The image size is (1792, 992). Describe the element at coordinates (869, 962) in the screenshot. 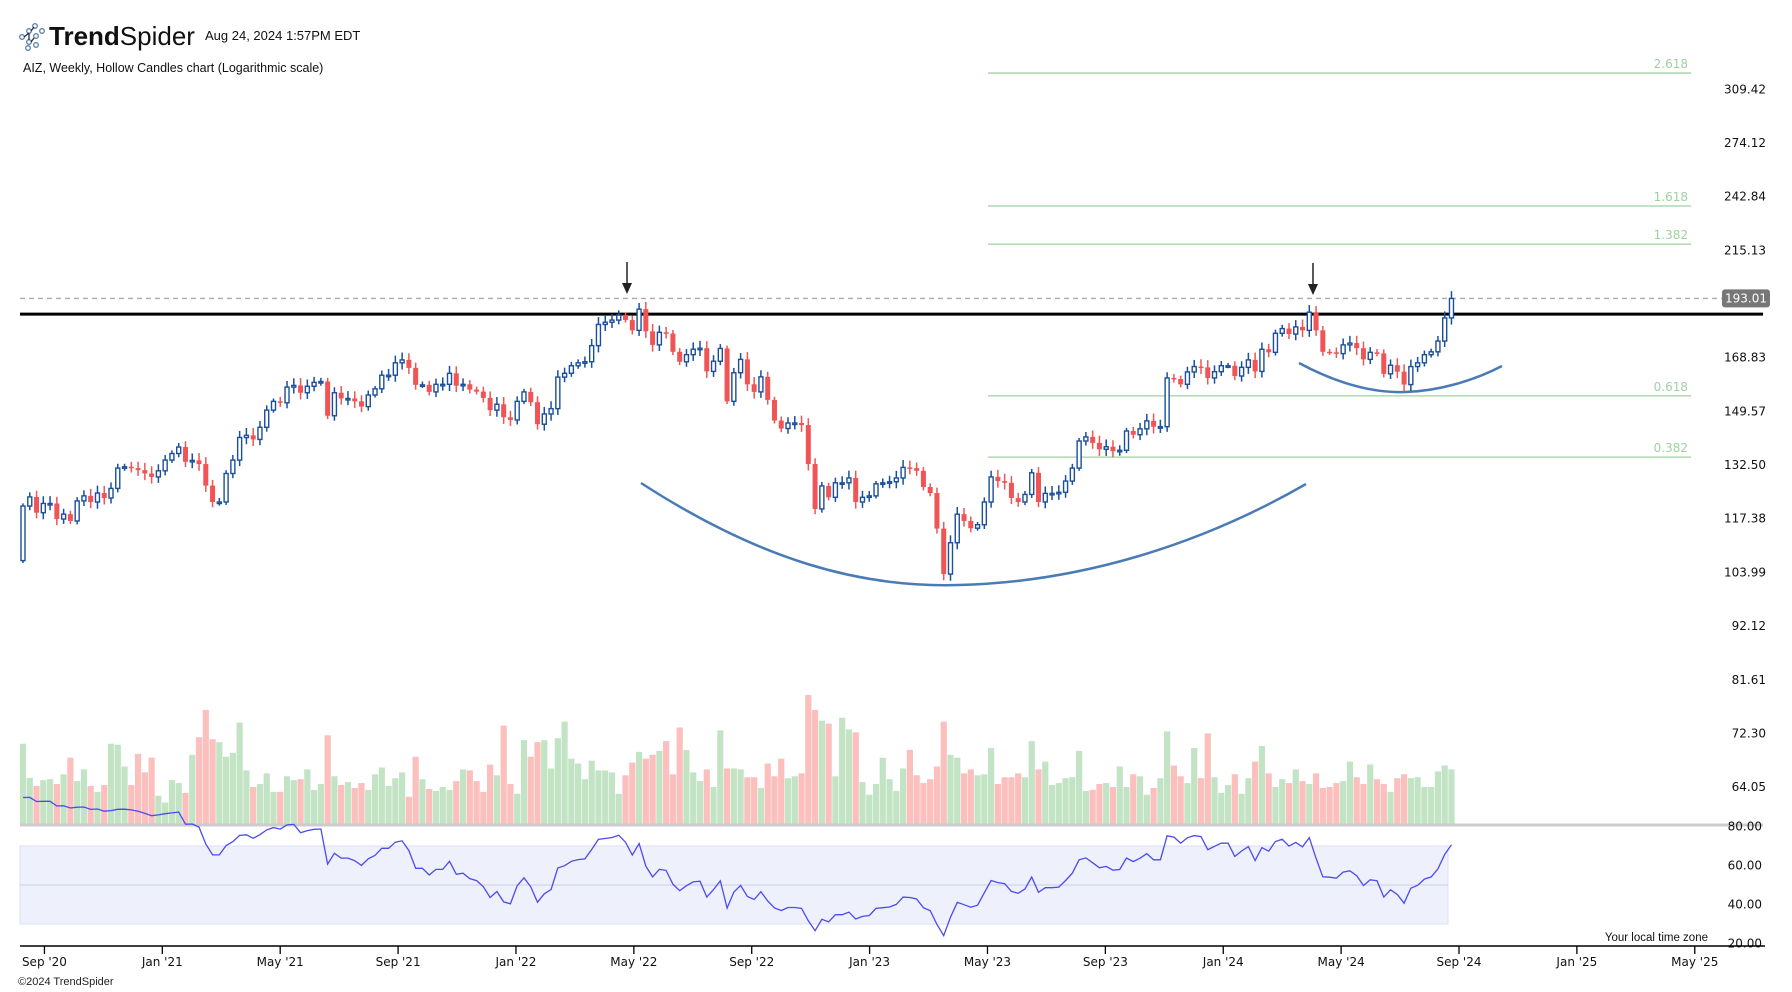

I see `time-tick-label: Jan '23` at that location.